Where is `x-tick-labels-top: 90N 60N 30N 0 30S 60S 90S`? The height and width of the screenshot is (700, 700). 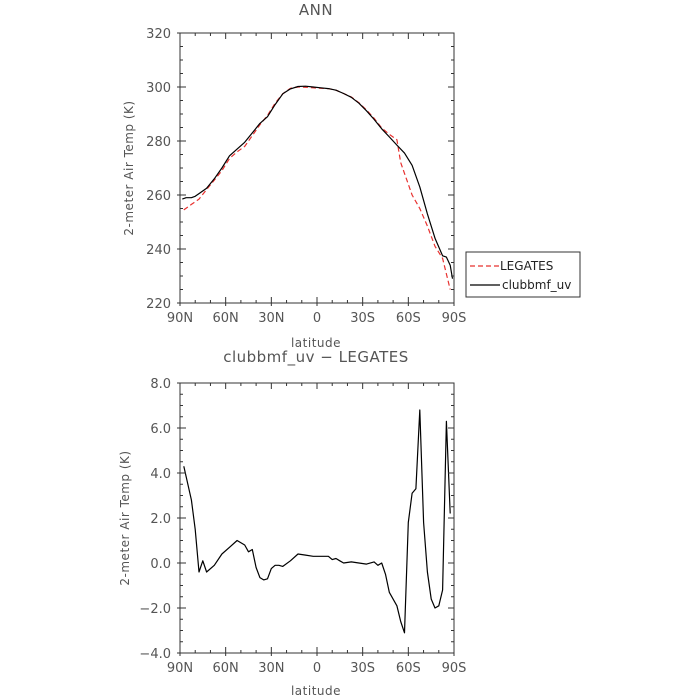 x-tick-labels-top: 90N 60N 30N 0 30S 60S 90S is located at coordinates (317, 318).